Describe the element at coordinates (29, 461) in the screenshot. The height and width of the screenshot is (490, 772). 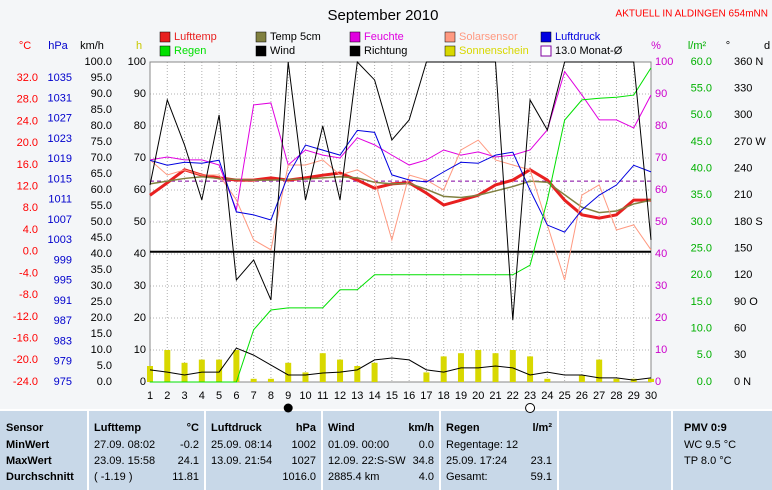
I see `row-label: MaxWert` at that location.